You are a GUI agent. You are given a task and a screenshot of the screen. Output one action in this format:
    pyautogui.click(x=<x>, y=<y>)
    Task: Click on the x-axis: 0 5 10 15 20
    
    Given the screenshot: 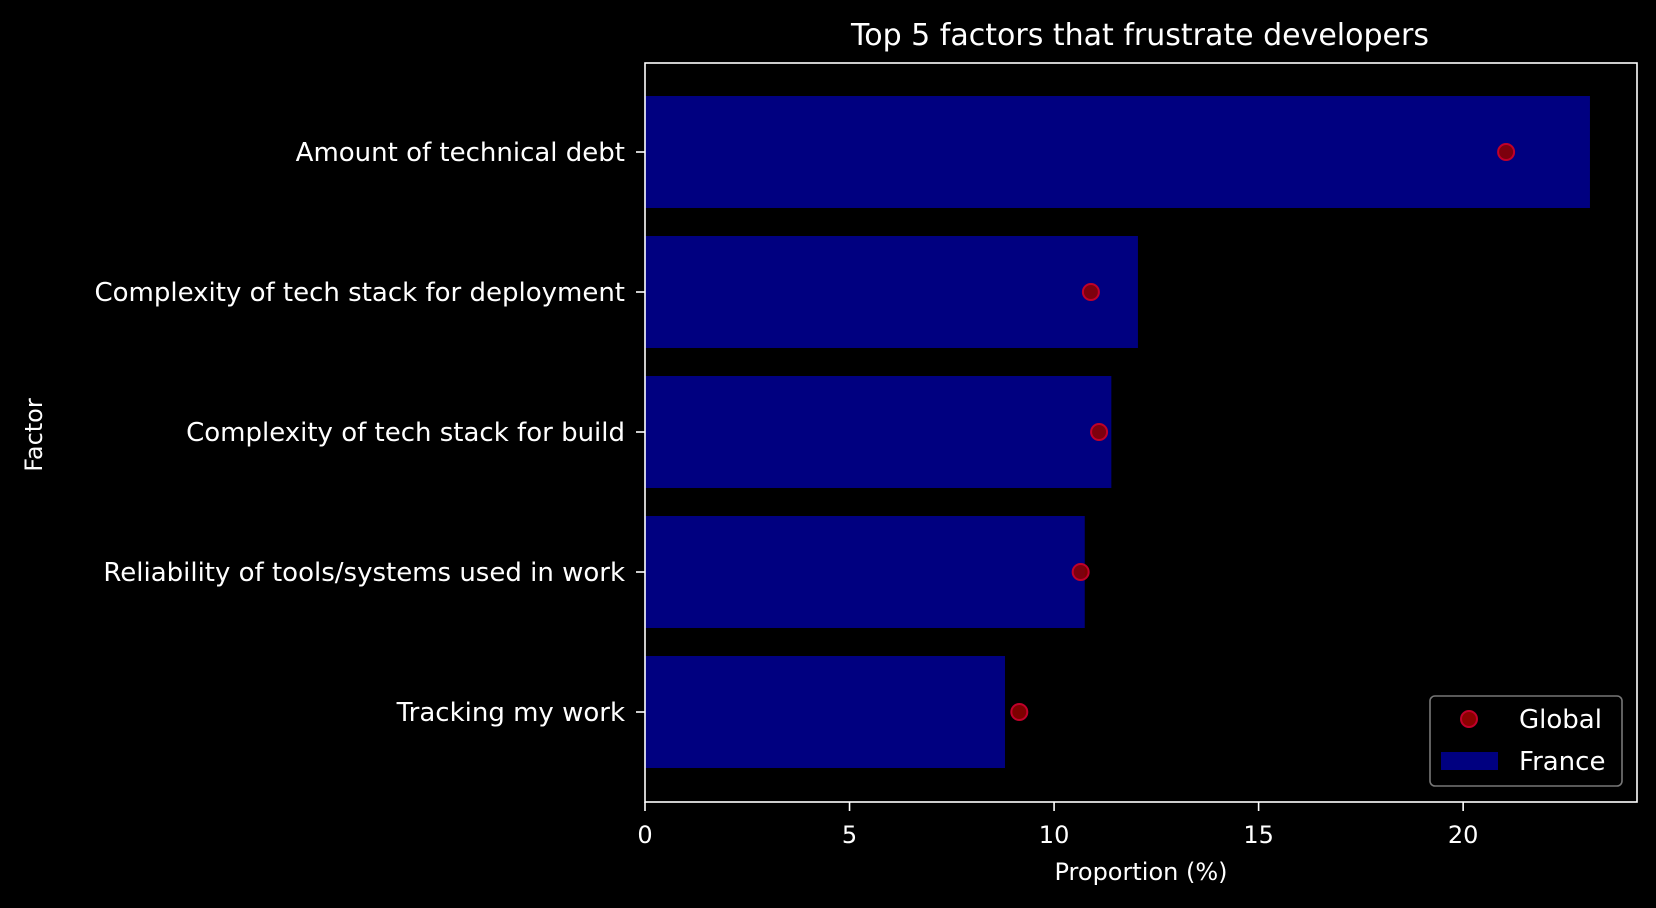 What is the action you would take?
    pyautogui.click(x=1057, y=825)
    